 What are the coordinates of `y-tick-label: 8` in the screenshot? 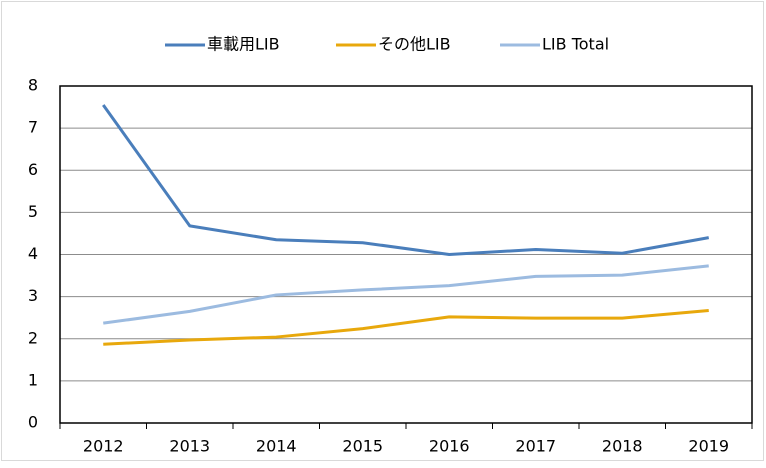 It's located at (33, 85).